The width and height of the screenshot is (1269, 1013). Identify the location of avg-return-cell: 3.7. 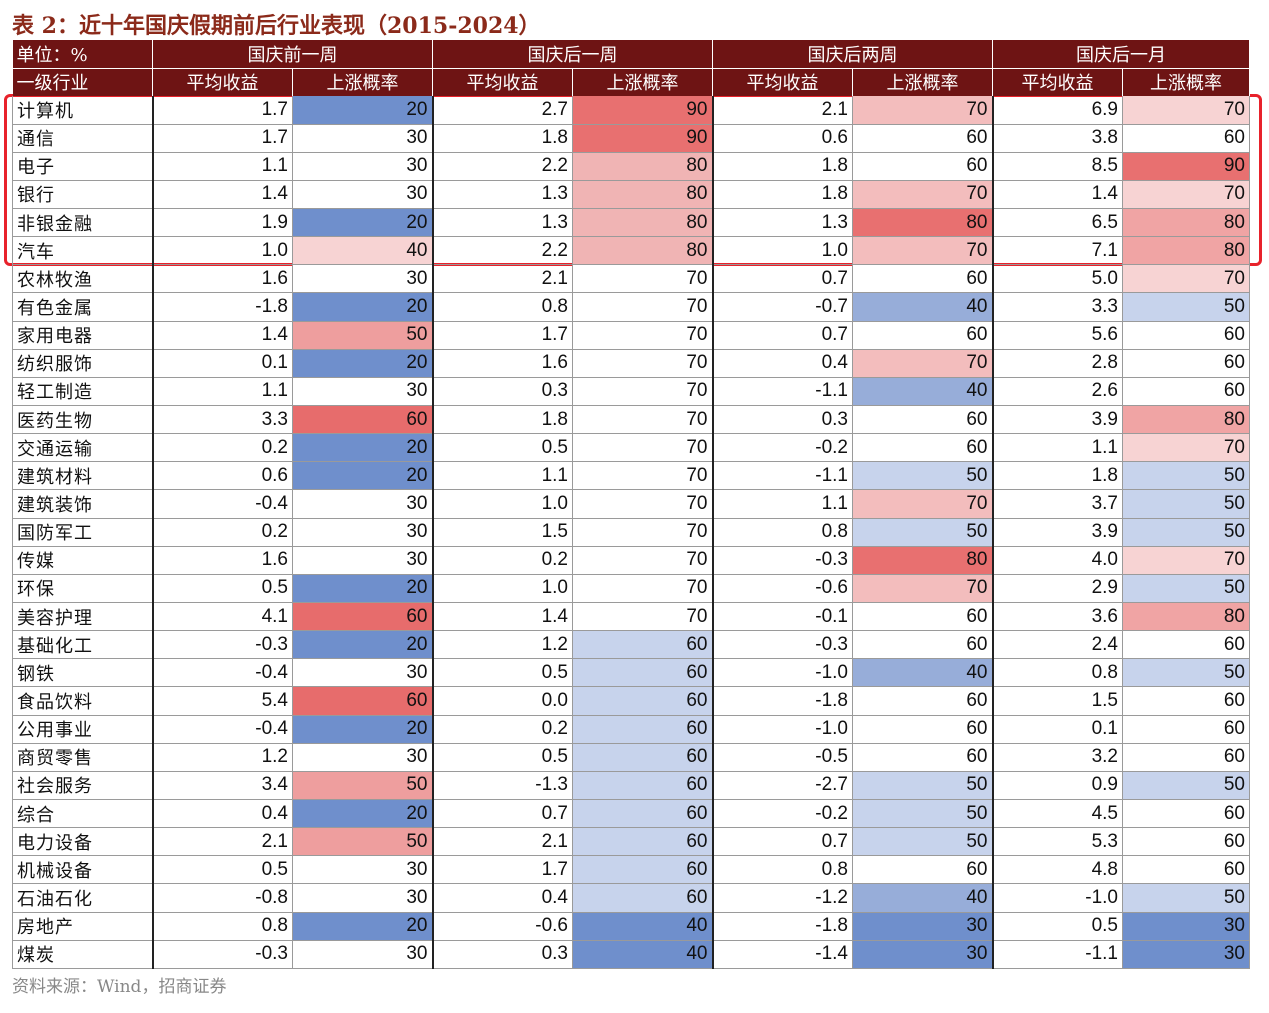
(1057, 504).